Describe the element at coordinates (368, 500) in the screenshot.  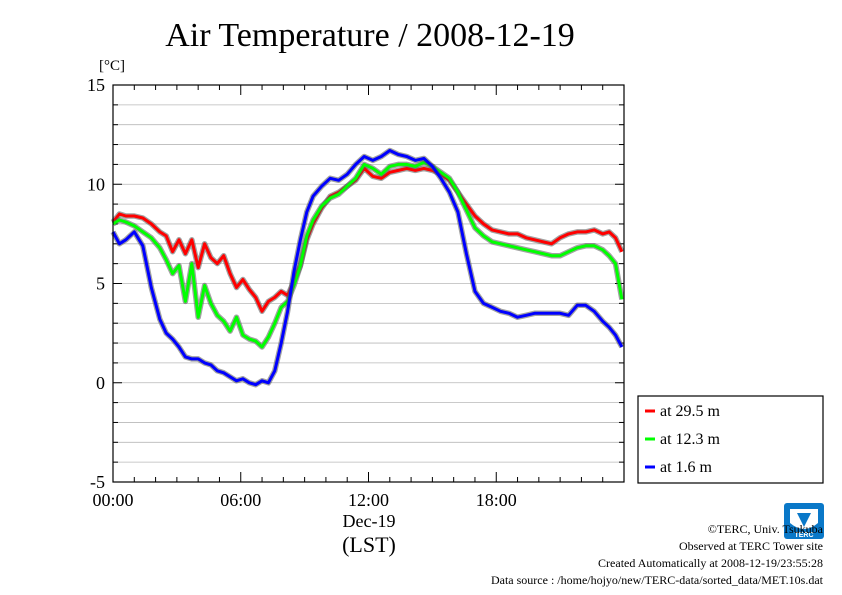
I see `x-tick-label: 12:00` at that location.